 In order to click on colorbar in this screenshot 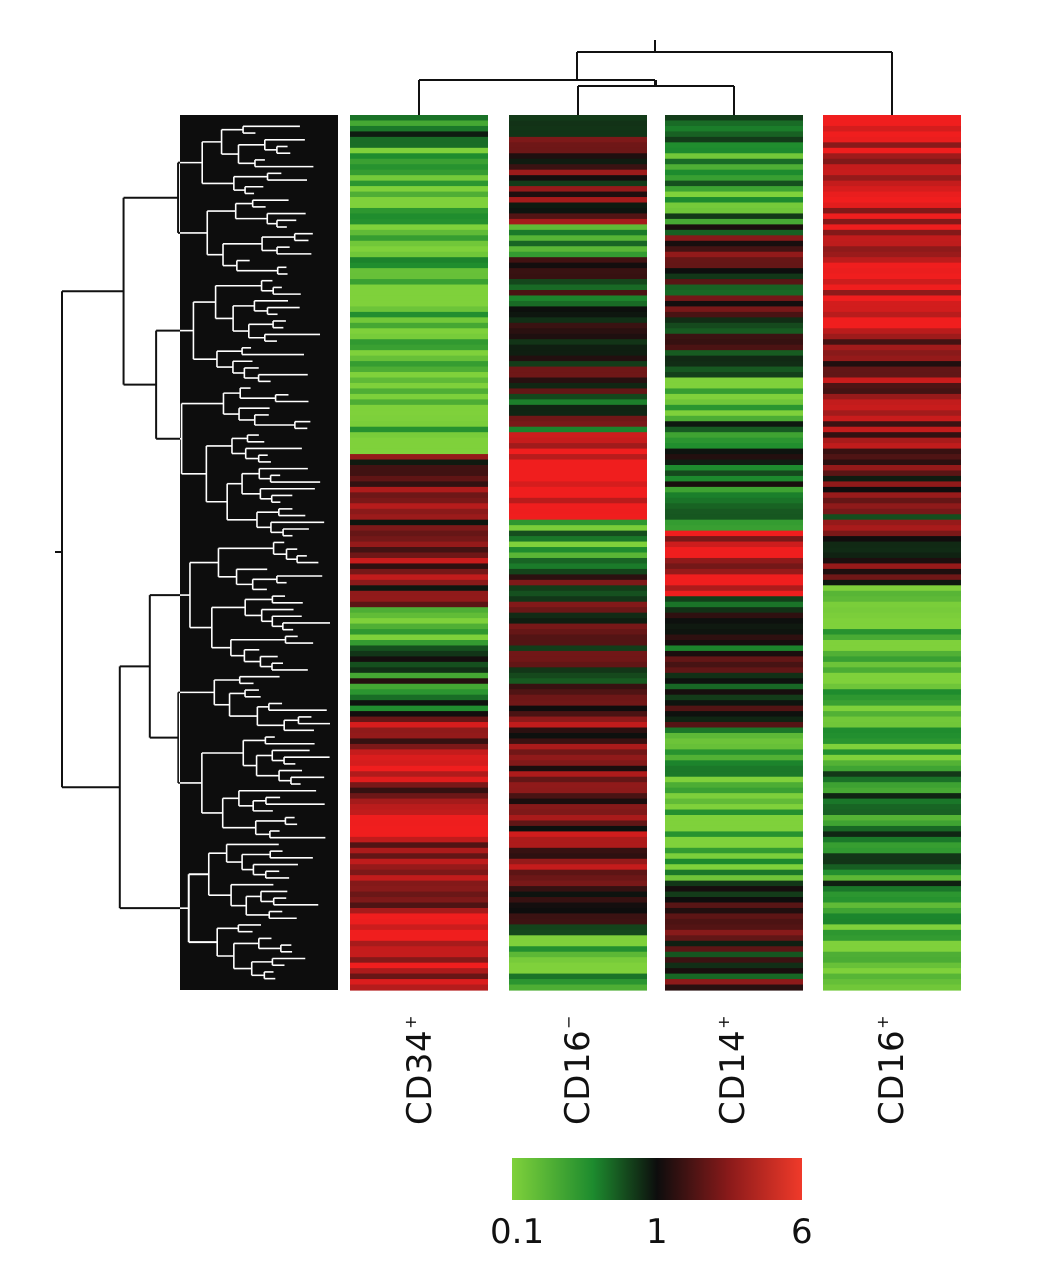, I will do `click(657, 1179)`.